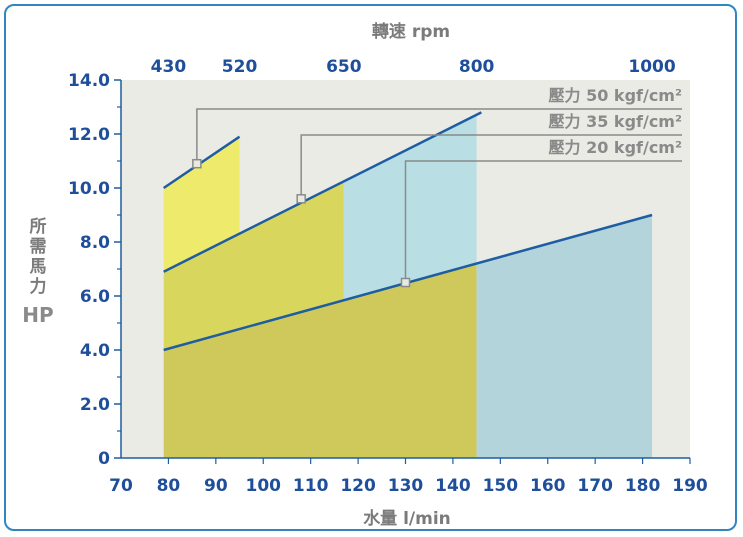  Describe the element at coordinates (95, 405) in the screenshot. I see `y-tick-label: 2.0` at that location.